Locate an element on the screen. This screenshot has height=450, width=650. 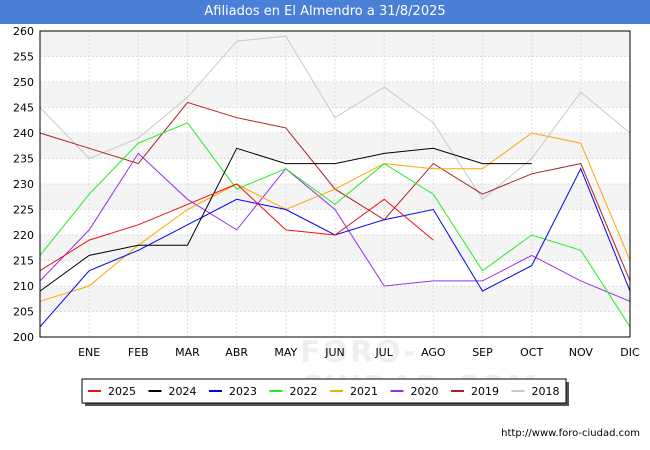
y-tick-label: 250 is located at coordinates (23, 82).